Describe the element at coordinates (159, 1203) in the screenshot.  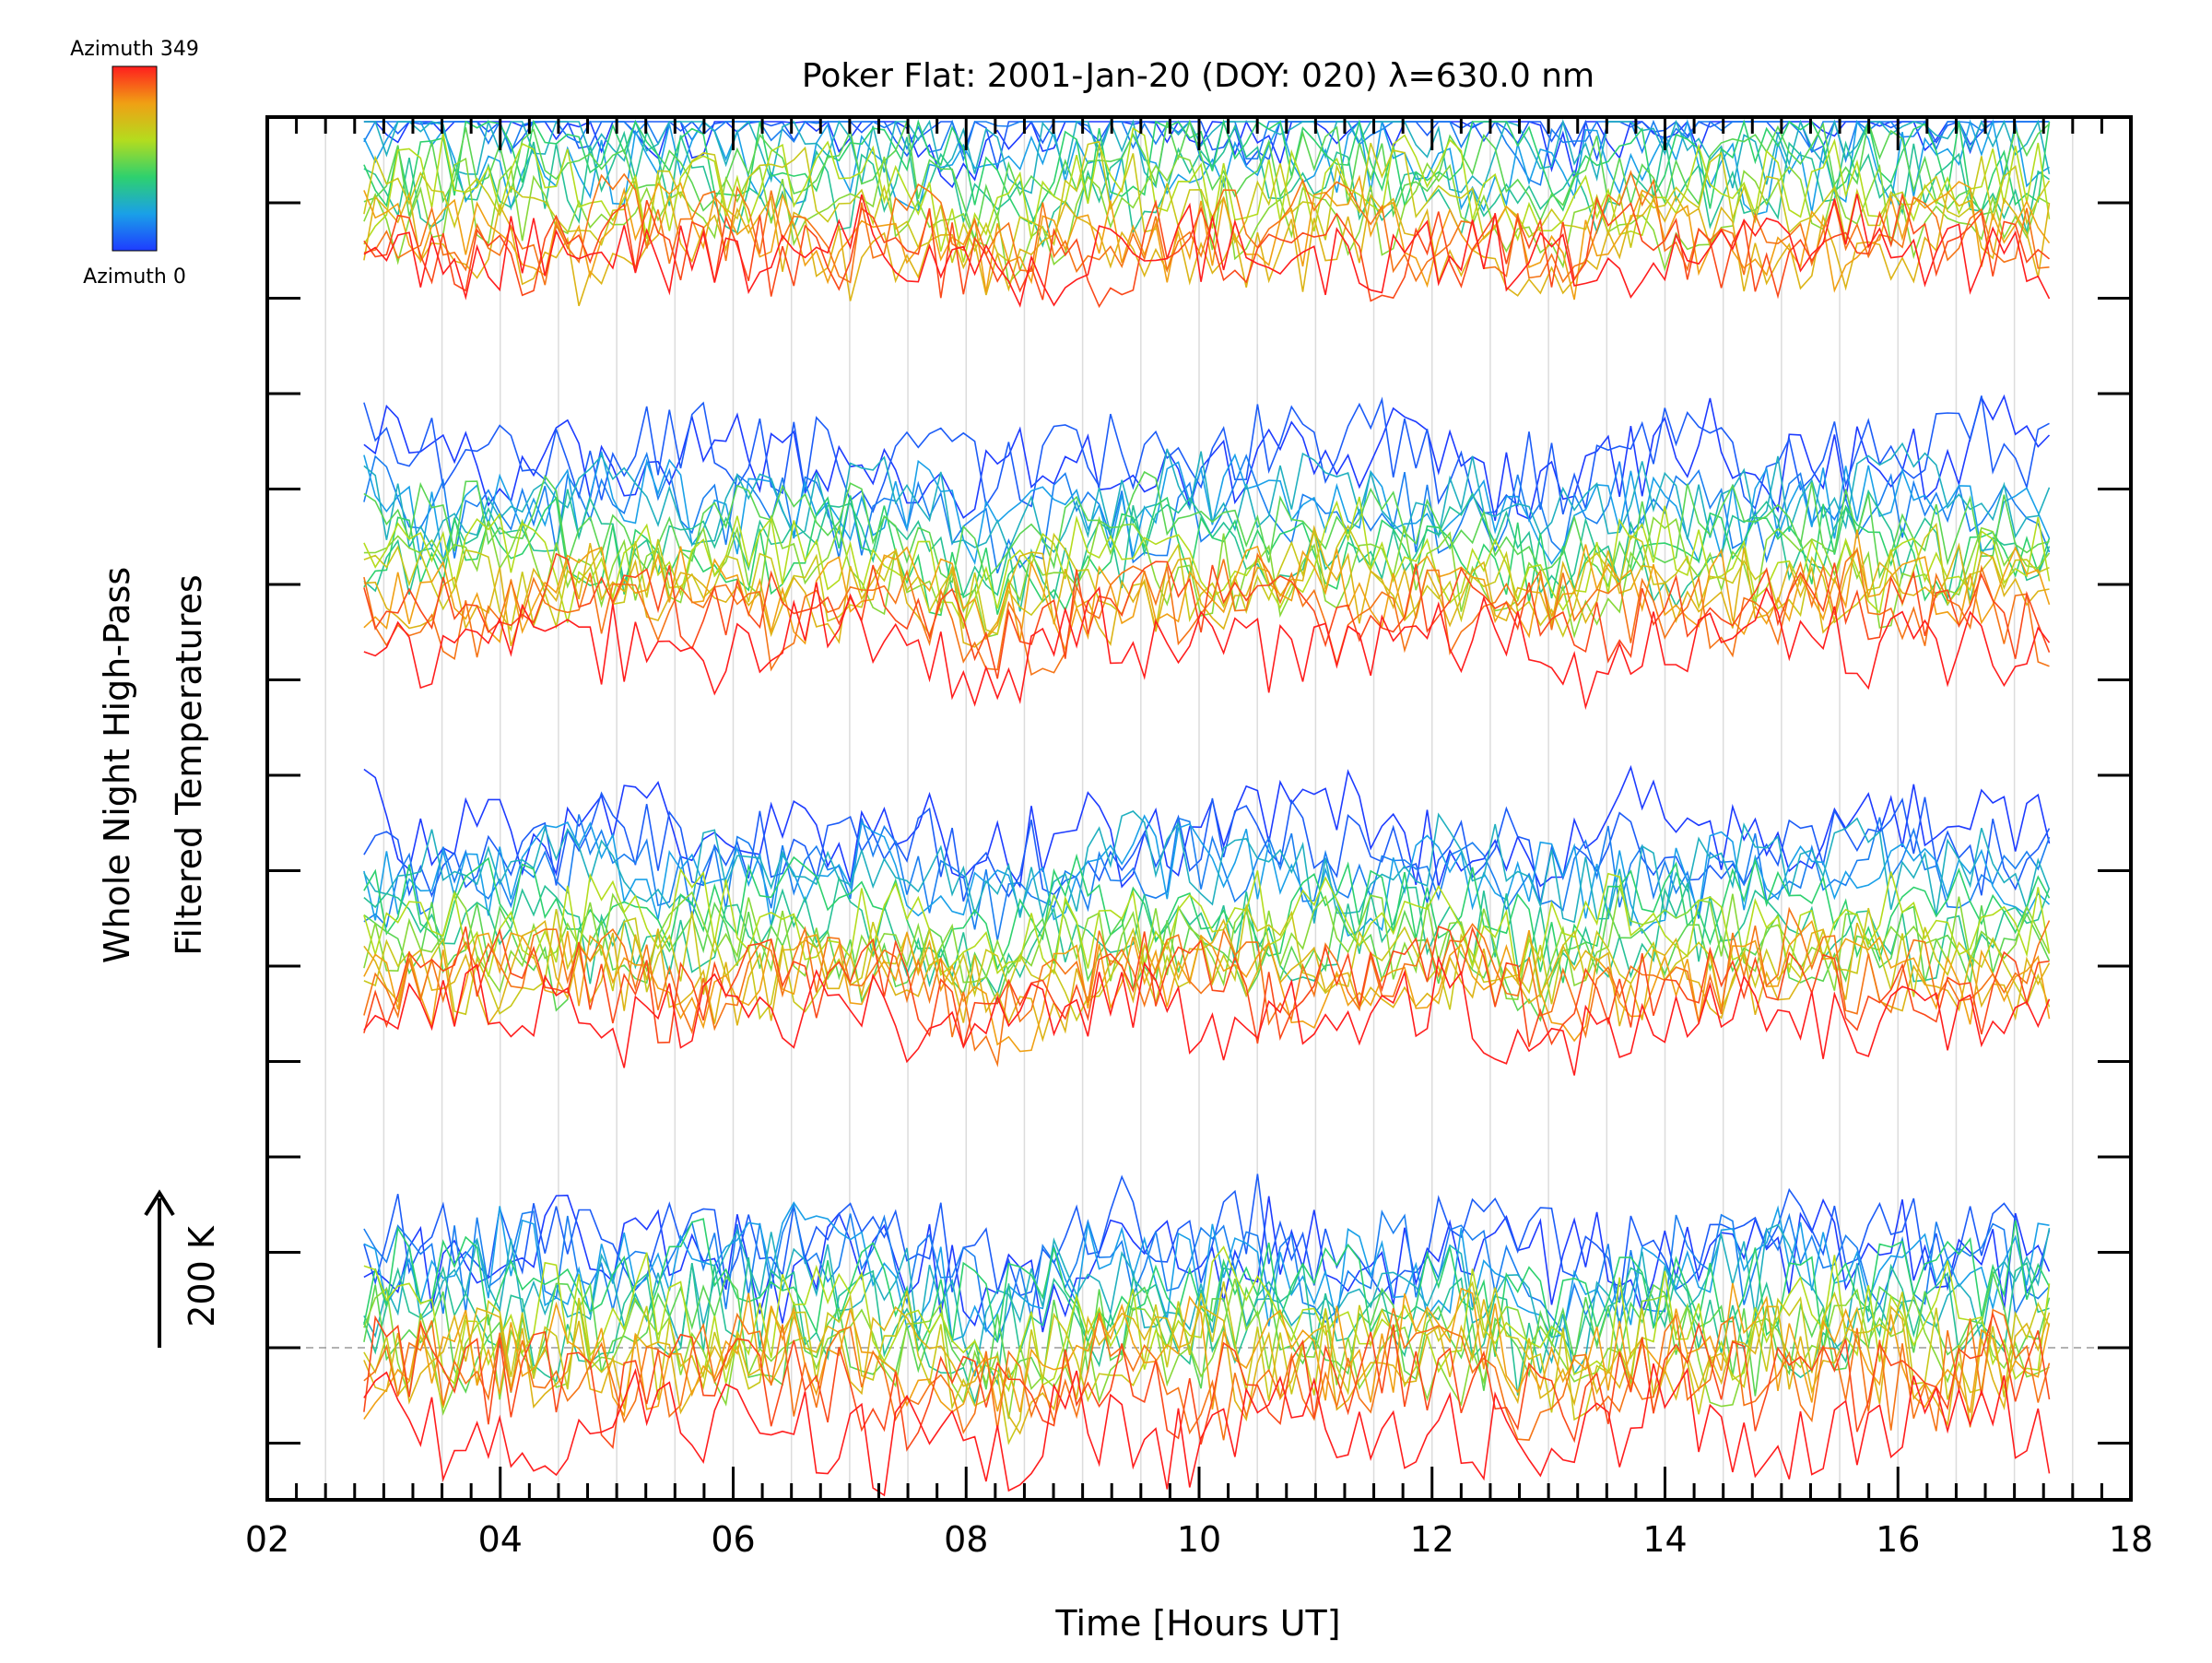
I see `scale-arrowhead` at that location.